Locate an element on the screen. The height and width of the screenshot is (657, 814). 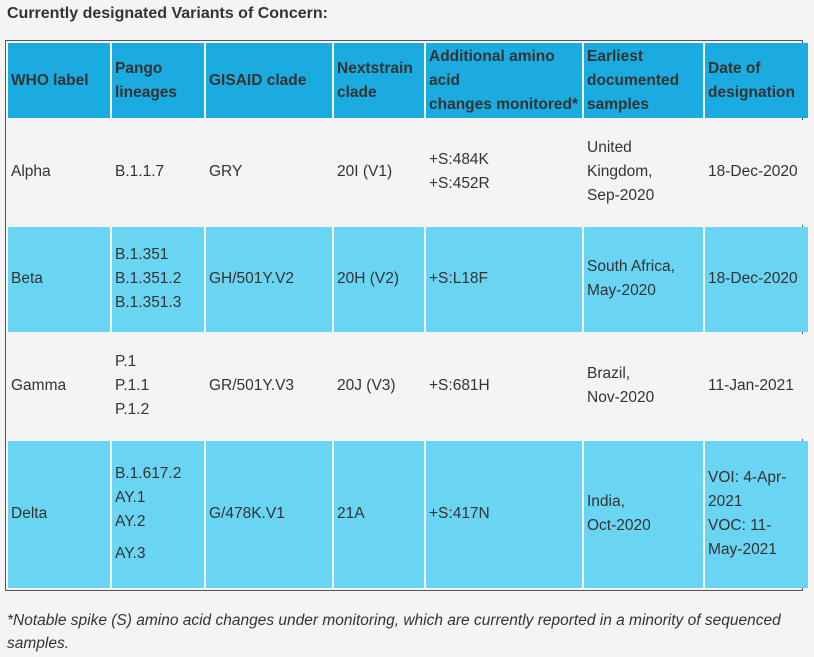
nextstrain-cell: 21A is located at coordinates (379, 514).